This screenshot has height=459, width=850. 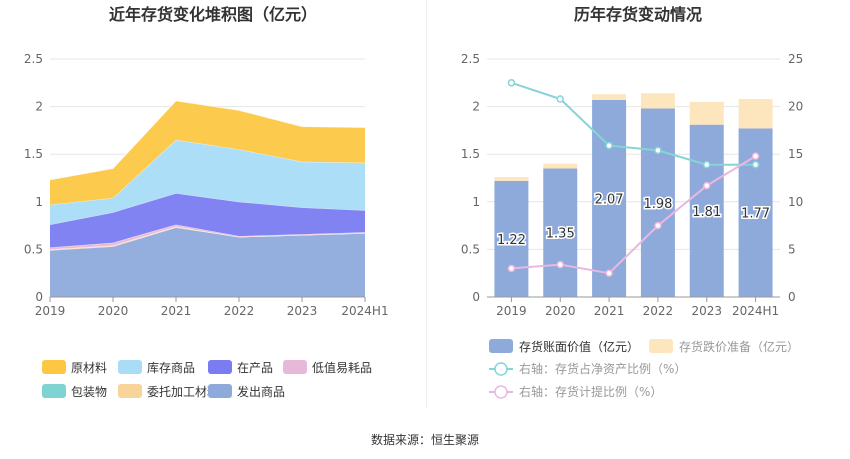 I want to click on bar-value-label: 2.07, so click(x=609, y=199).